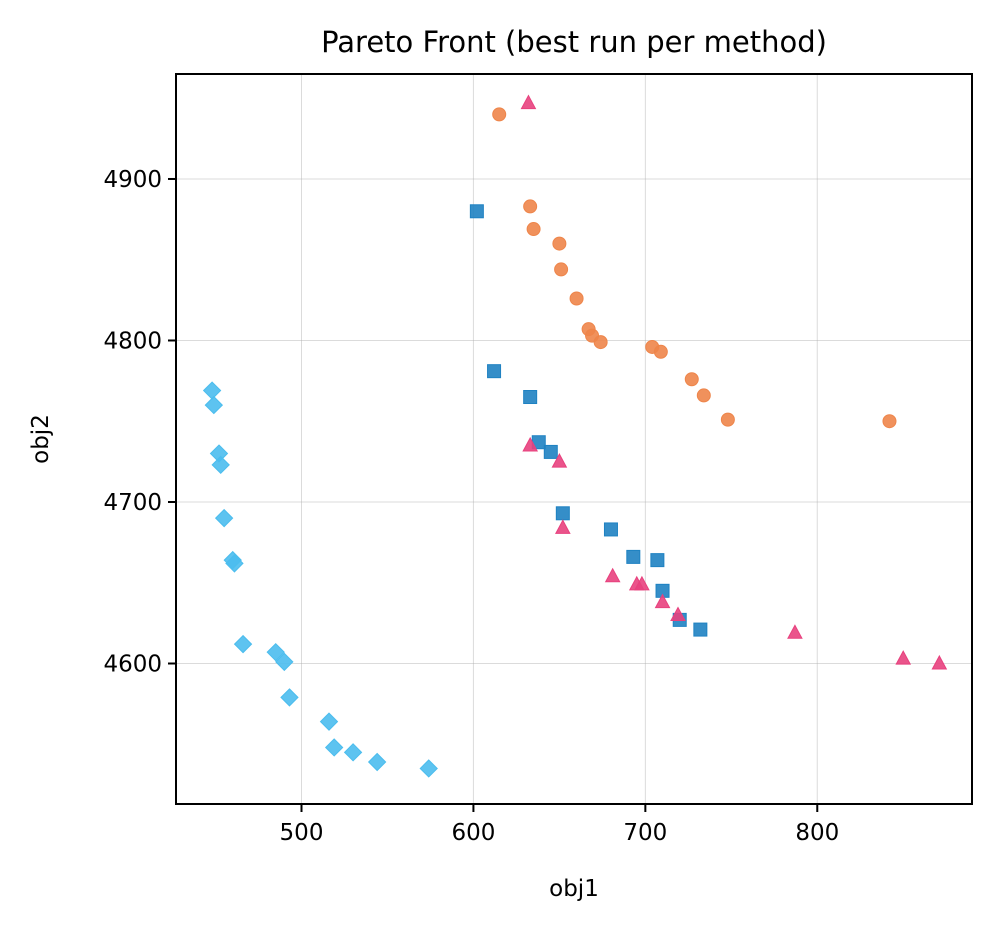  I want to click on y-tick-label: 4700, so click(132, 503).